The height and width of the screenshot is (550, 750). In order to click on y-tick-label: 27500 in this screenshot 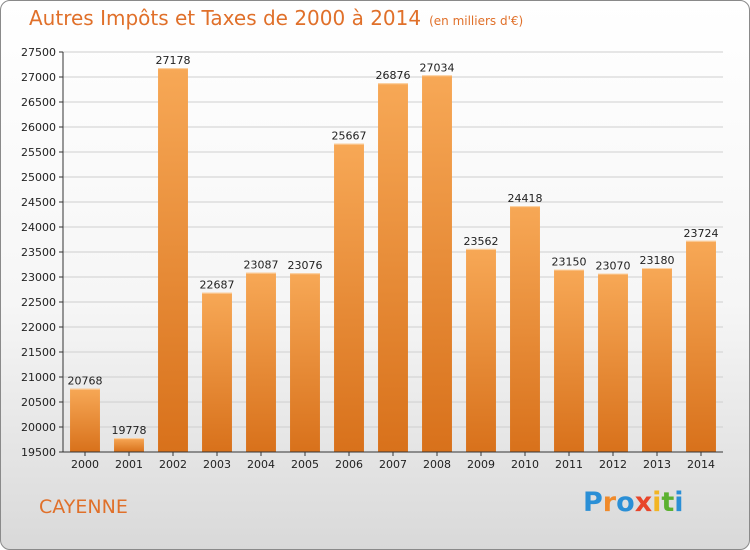, I will do `click(38, 52)`.